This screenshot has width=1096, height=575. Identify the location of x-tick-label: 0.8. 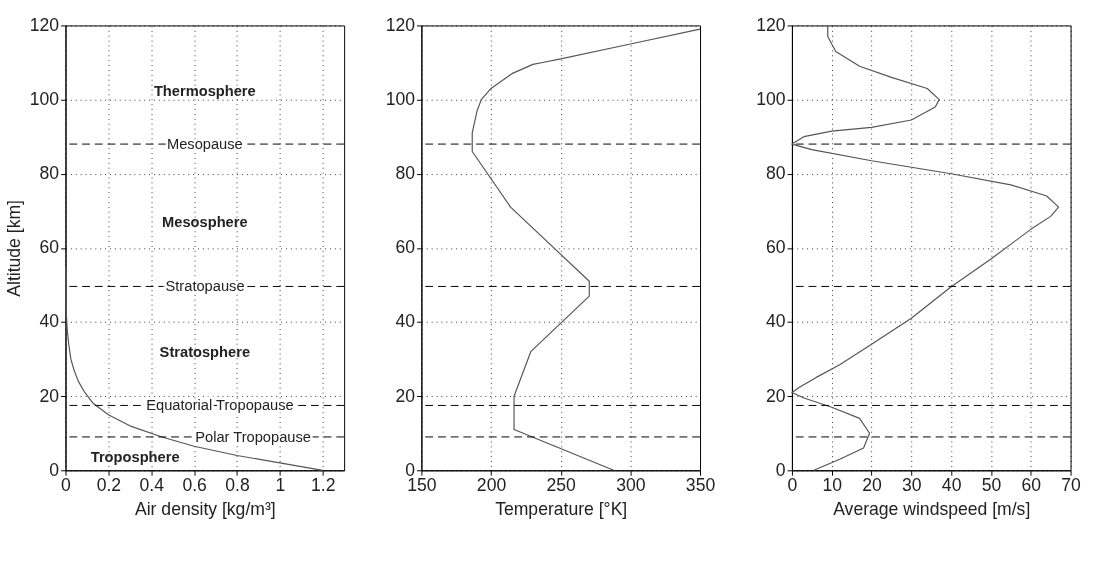
(237, 485).